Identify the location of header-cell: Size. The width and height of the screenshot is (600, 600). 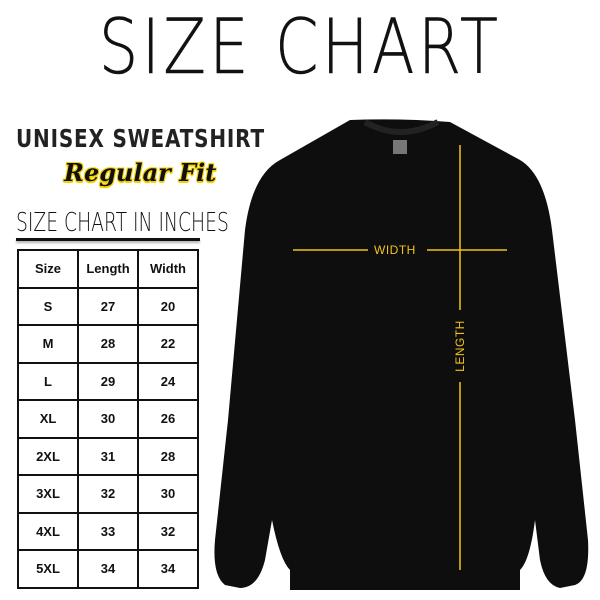
(48, 269).